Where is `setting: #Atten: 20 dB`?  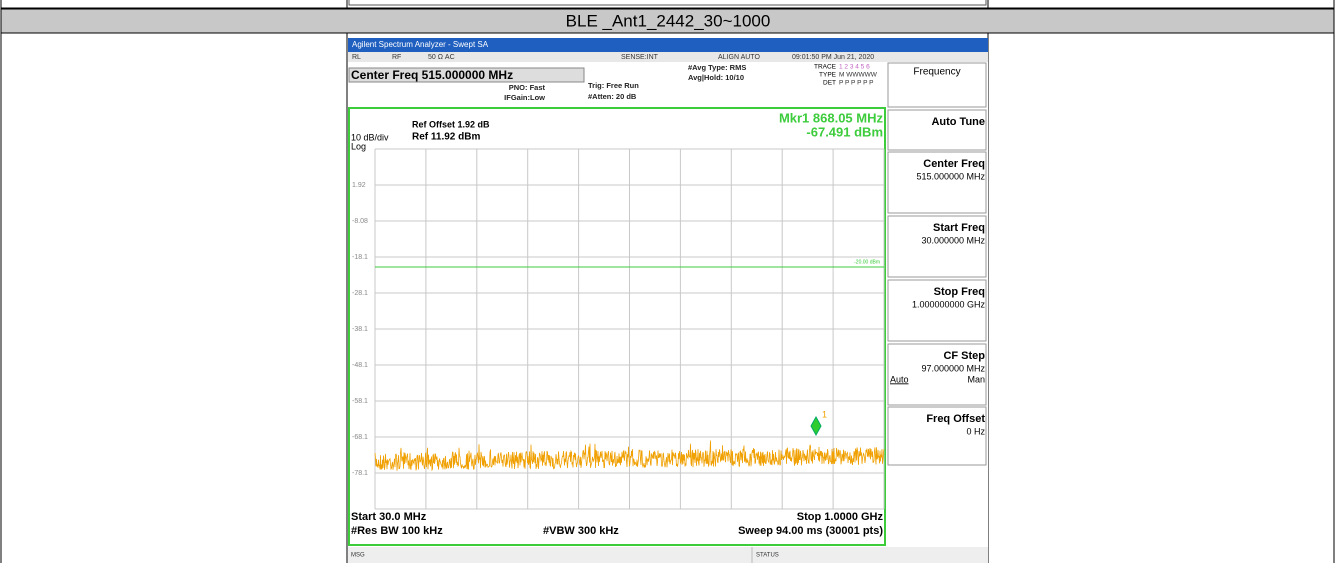 setting: #Atten: 20 dB is located at coordinates (612, 96).